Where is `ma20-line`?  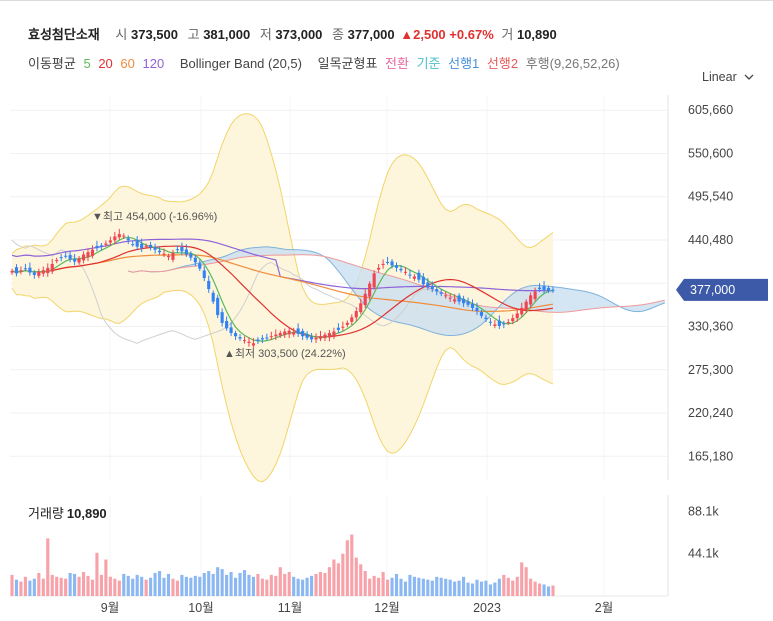
ma20-line is located at coordinates (282, 291).